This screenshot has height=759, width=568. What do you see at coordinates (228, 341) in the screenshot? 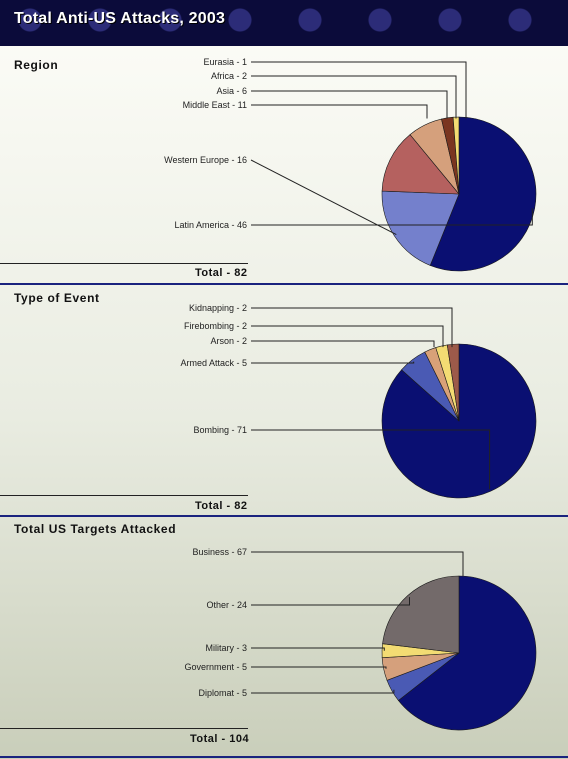
I see `slice-label: Arson - 2` at bounding box center [228, 341].